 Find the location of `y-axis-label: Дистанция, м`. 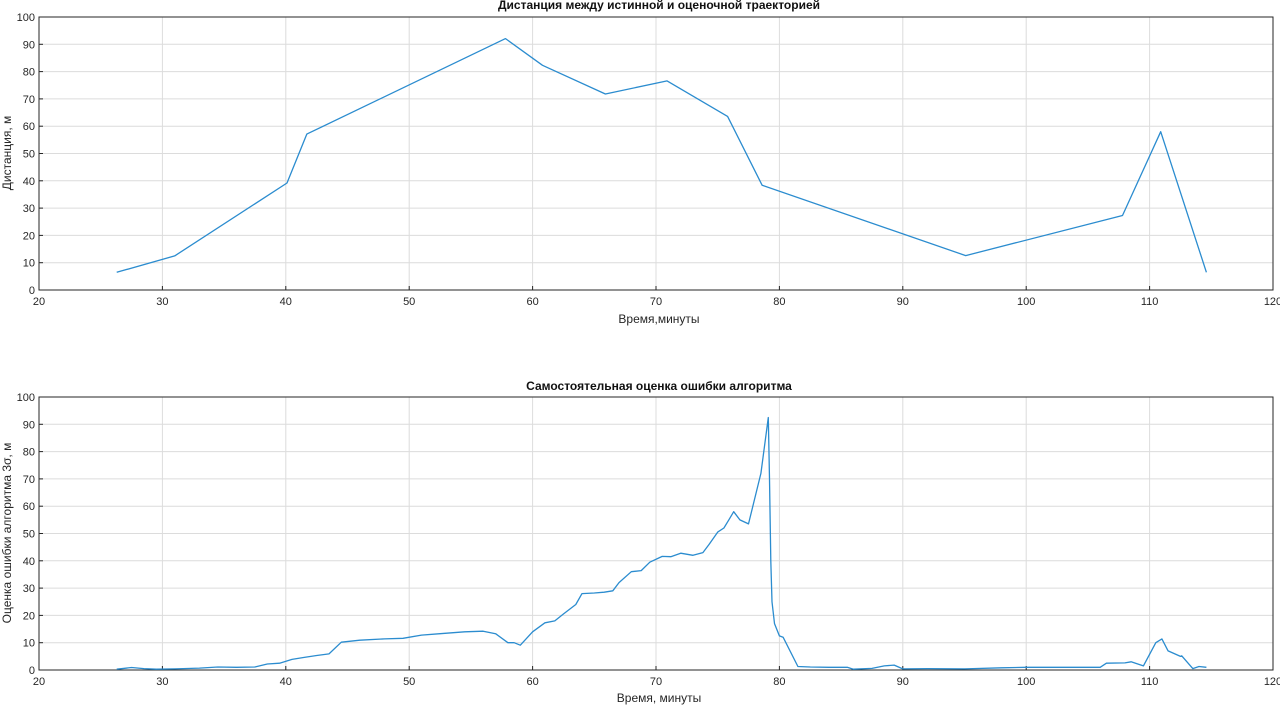

y-axis-label: Дистанция, м is located at coordinates (7, 153).